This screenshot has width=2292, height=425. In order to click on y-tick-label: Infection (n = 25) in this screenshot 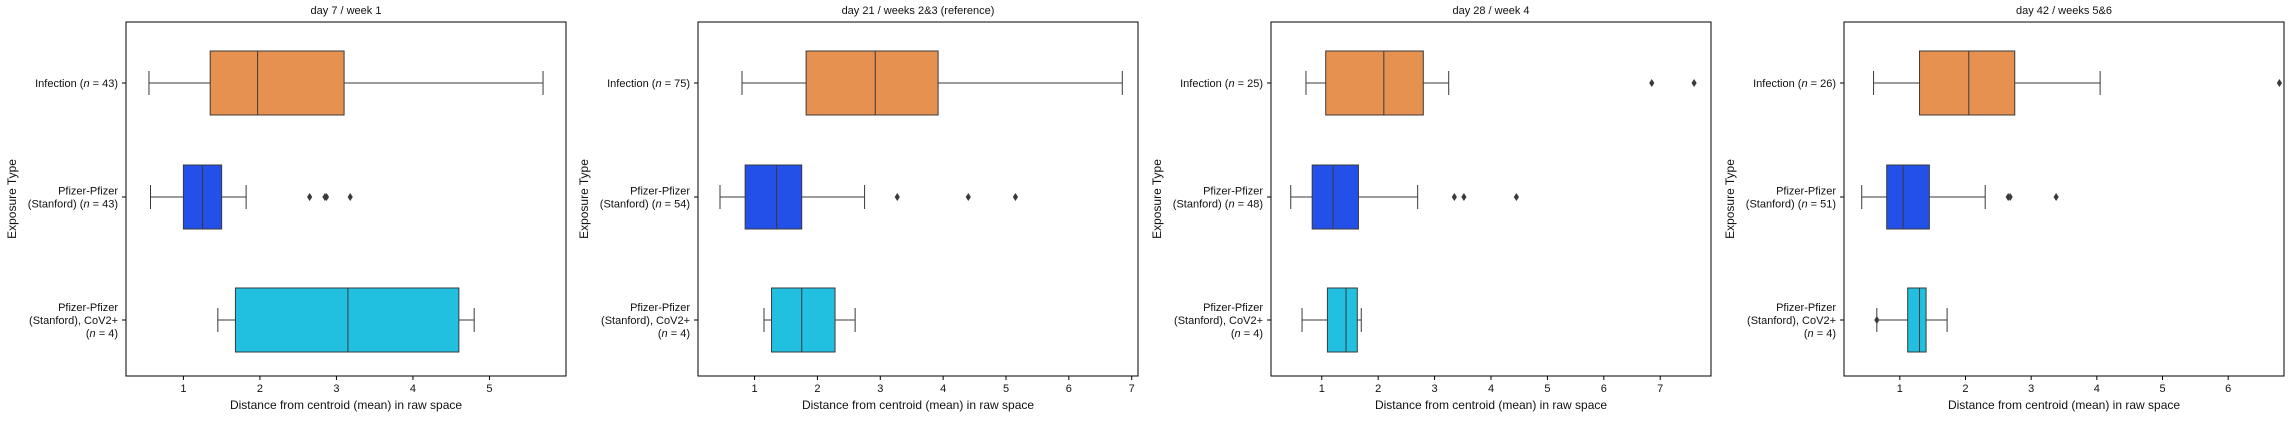, I will do `click(1221, 84)`.